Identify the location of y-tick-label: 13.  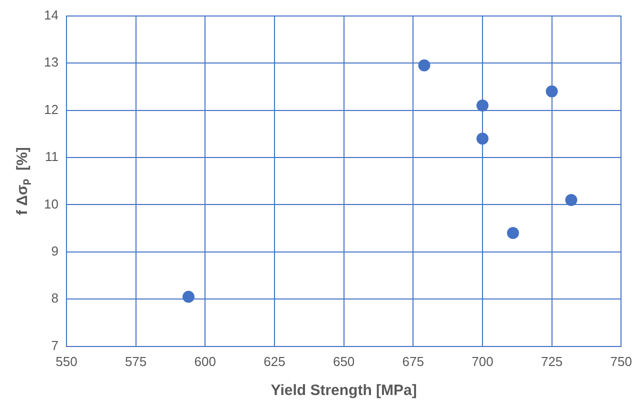
(51, 62).